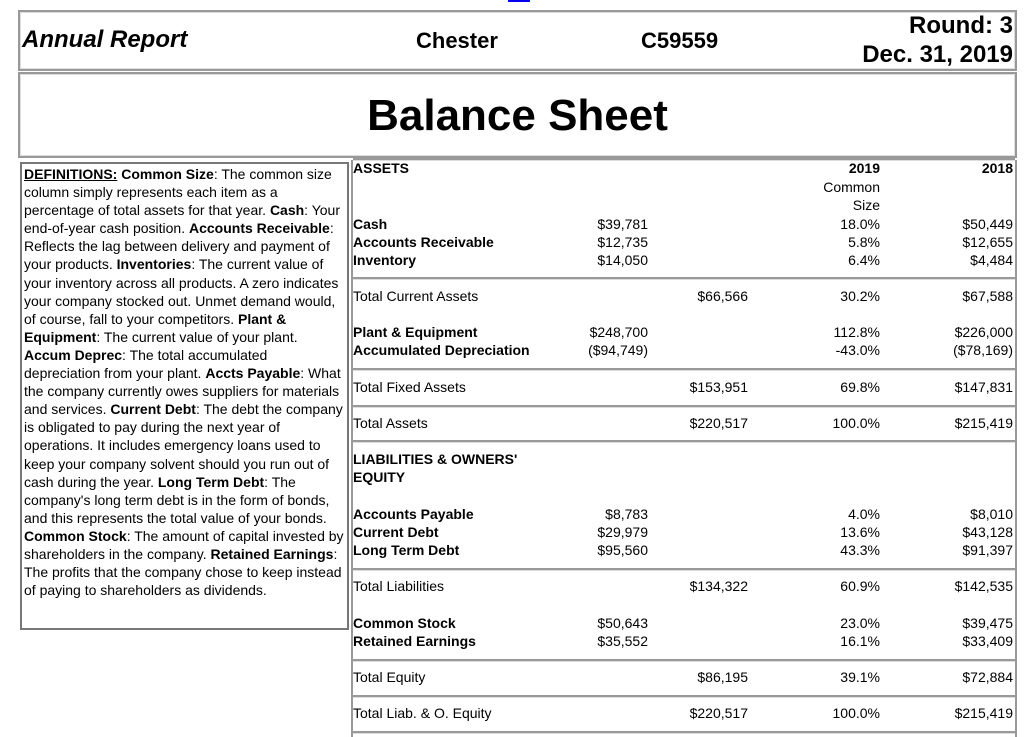  Describe the element at coordinates (860, 550) in the screenshot. I see `row-common-size: 43.3%` at that location.